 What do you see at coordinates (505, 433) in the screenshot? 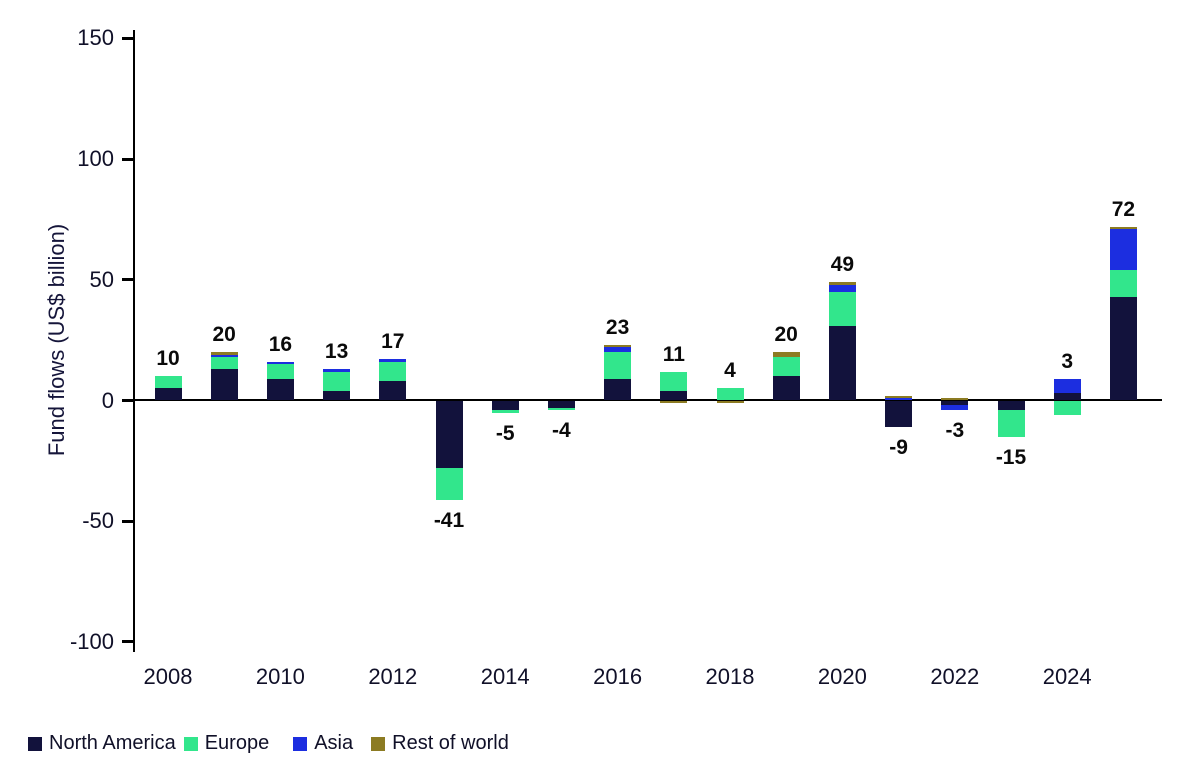
I see `bar-value-label: -5` at bounding box center [505, 433].